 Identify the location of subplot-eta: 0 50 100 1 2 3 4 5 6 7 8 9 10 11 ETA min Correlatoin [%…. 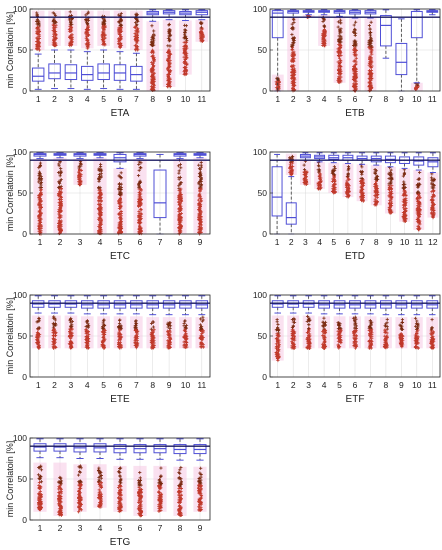
(108, 61).